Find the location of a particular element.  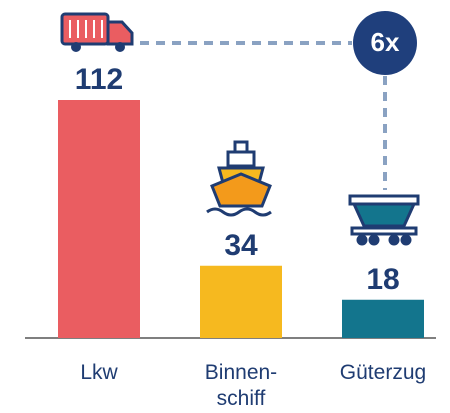

value-label: 18 is located at coordinates (382, 279).